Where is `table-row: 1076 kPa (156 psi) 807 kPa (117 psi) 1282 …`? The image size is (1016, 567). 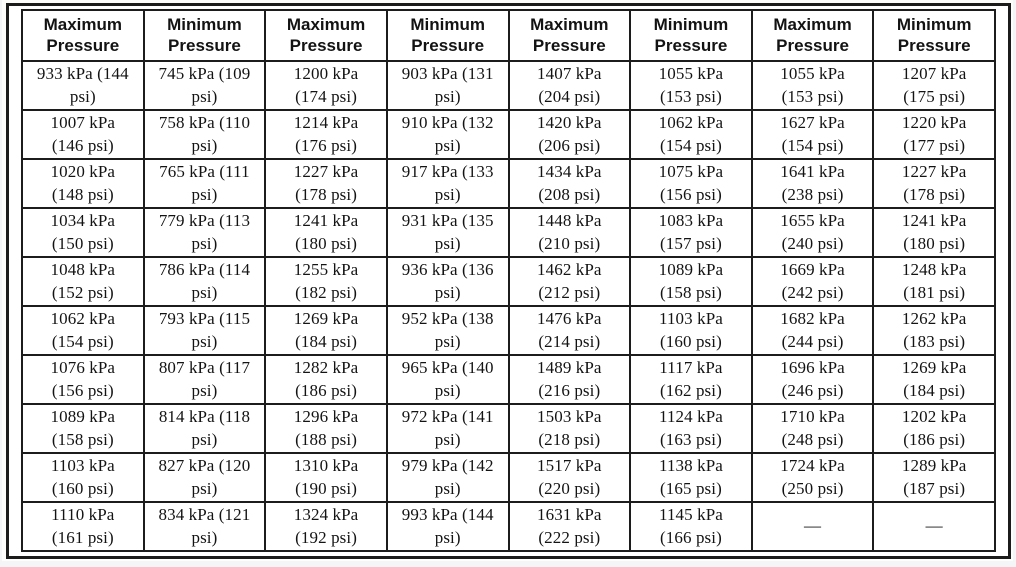
table-row: 1076 kPa (156 psi) 807 kPa (117 psi) 1282 … is located at coordinates (508, 379).